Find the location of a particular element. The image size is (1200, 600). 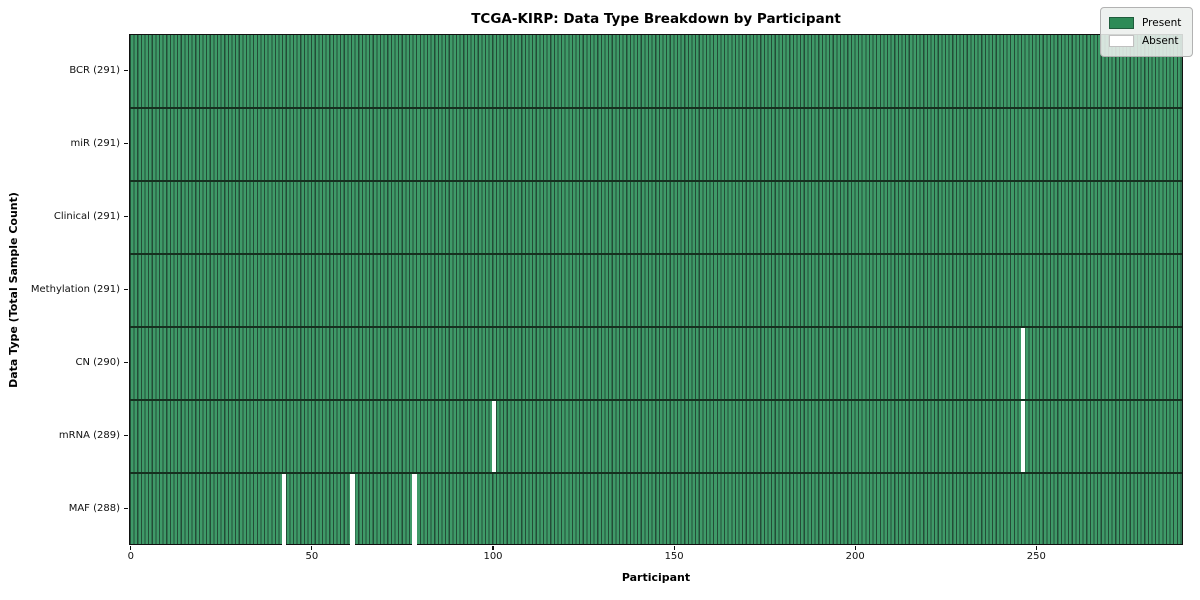

y-tick-label-cn: CN (290) is located at coordinates (97, 362).